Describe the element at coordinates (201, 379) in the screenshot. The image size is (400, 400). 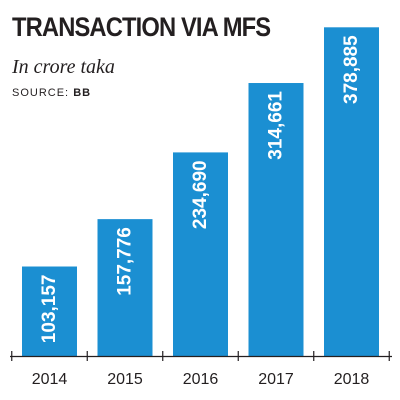
I see `x-tick-label: 2016` at that location.